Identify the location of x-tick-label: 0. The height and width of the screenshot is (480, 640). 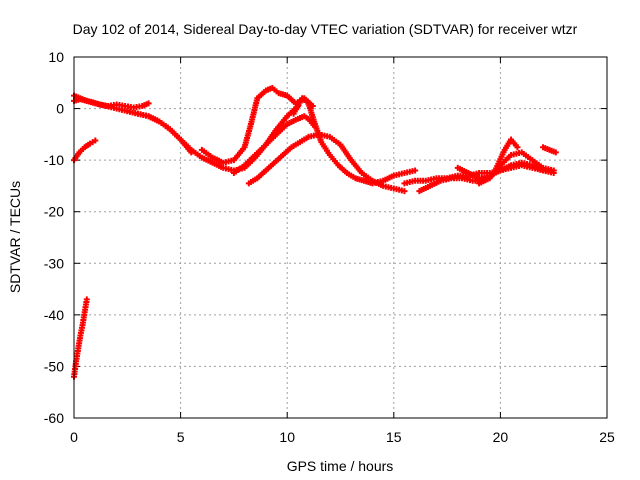
(74, 437).